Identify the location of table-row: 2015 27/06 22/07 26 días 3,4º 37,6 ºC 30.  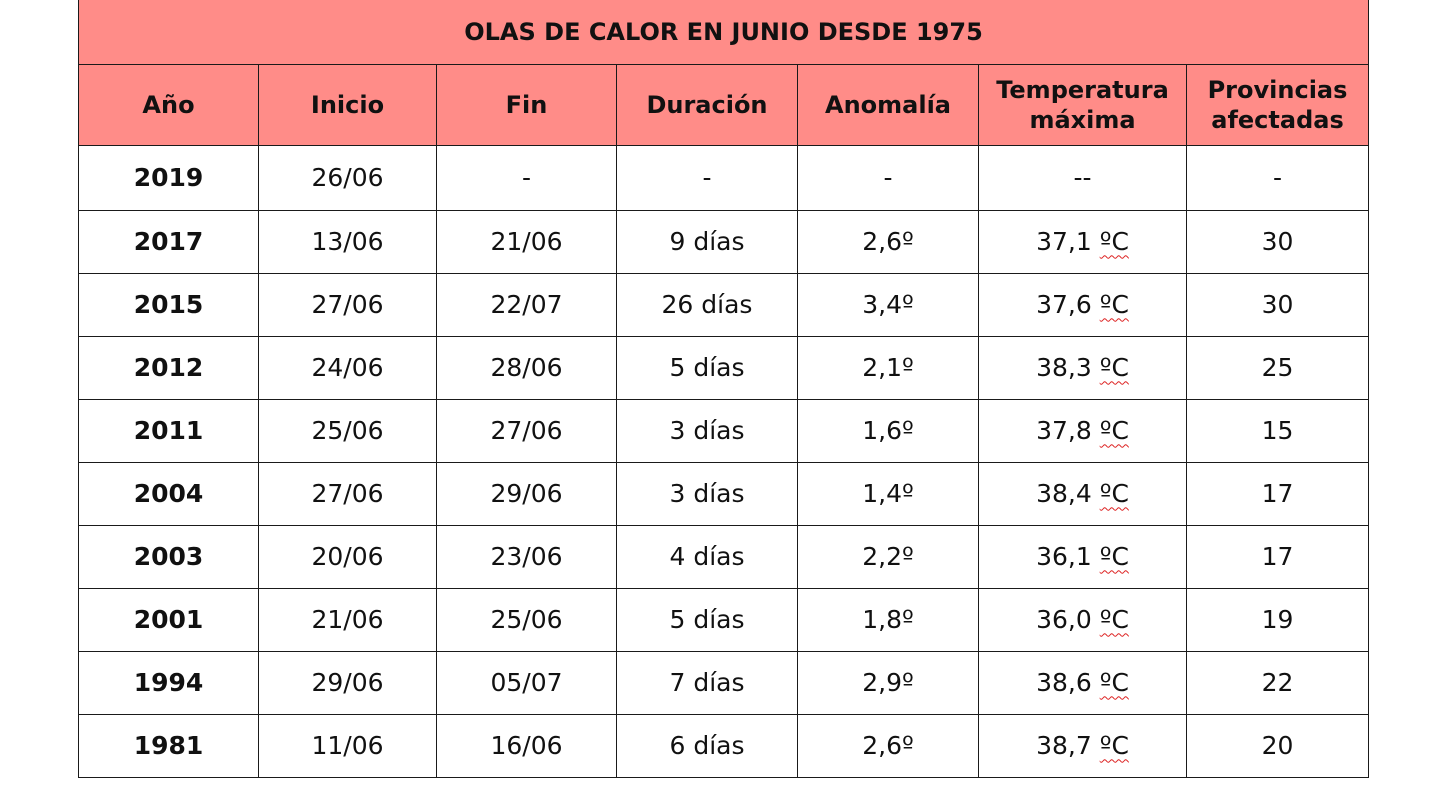
(724, 305).